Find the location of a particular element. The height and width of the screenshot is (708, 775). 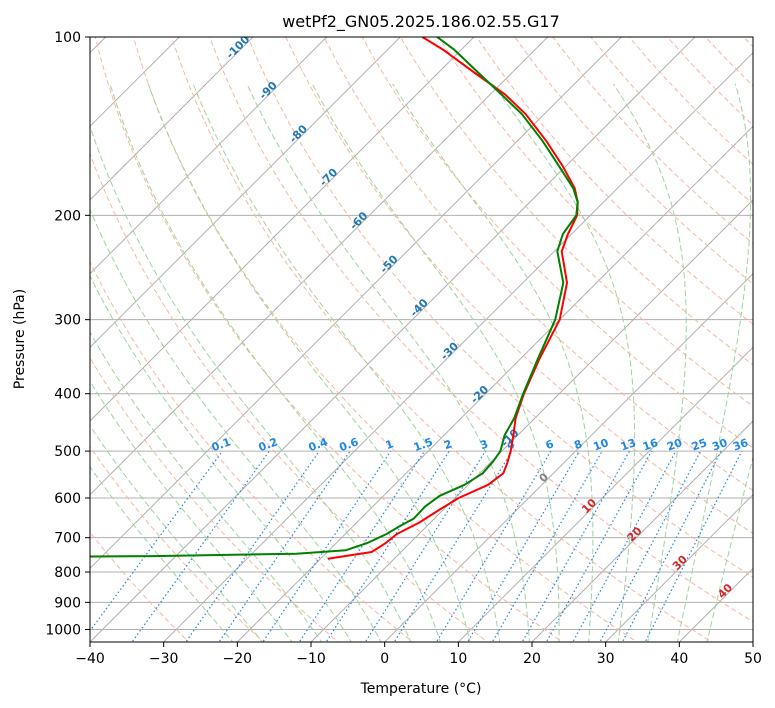

y-tick-label: 1000 is located at coordinates (63, 630).